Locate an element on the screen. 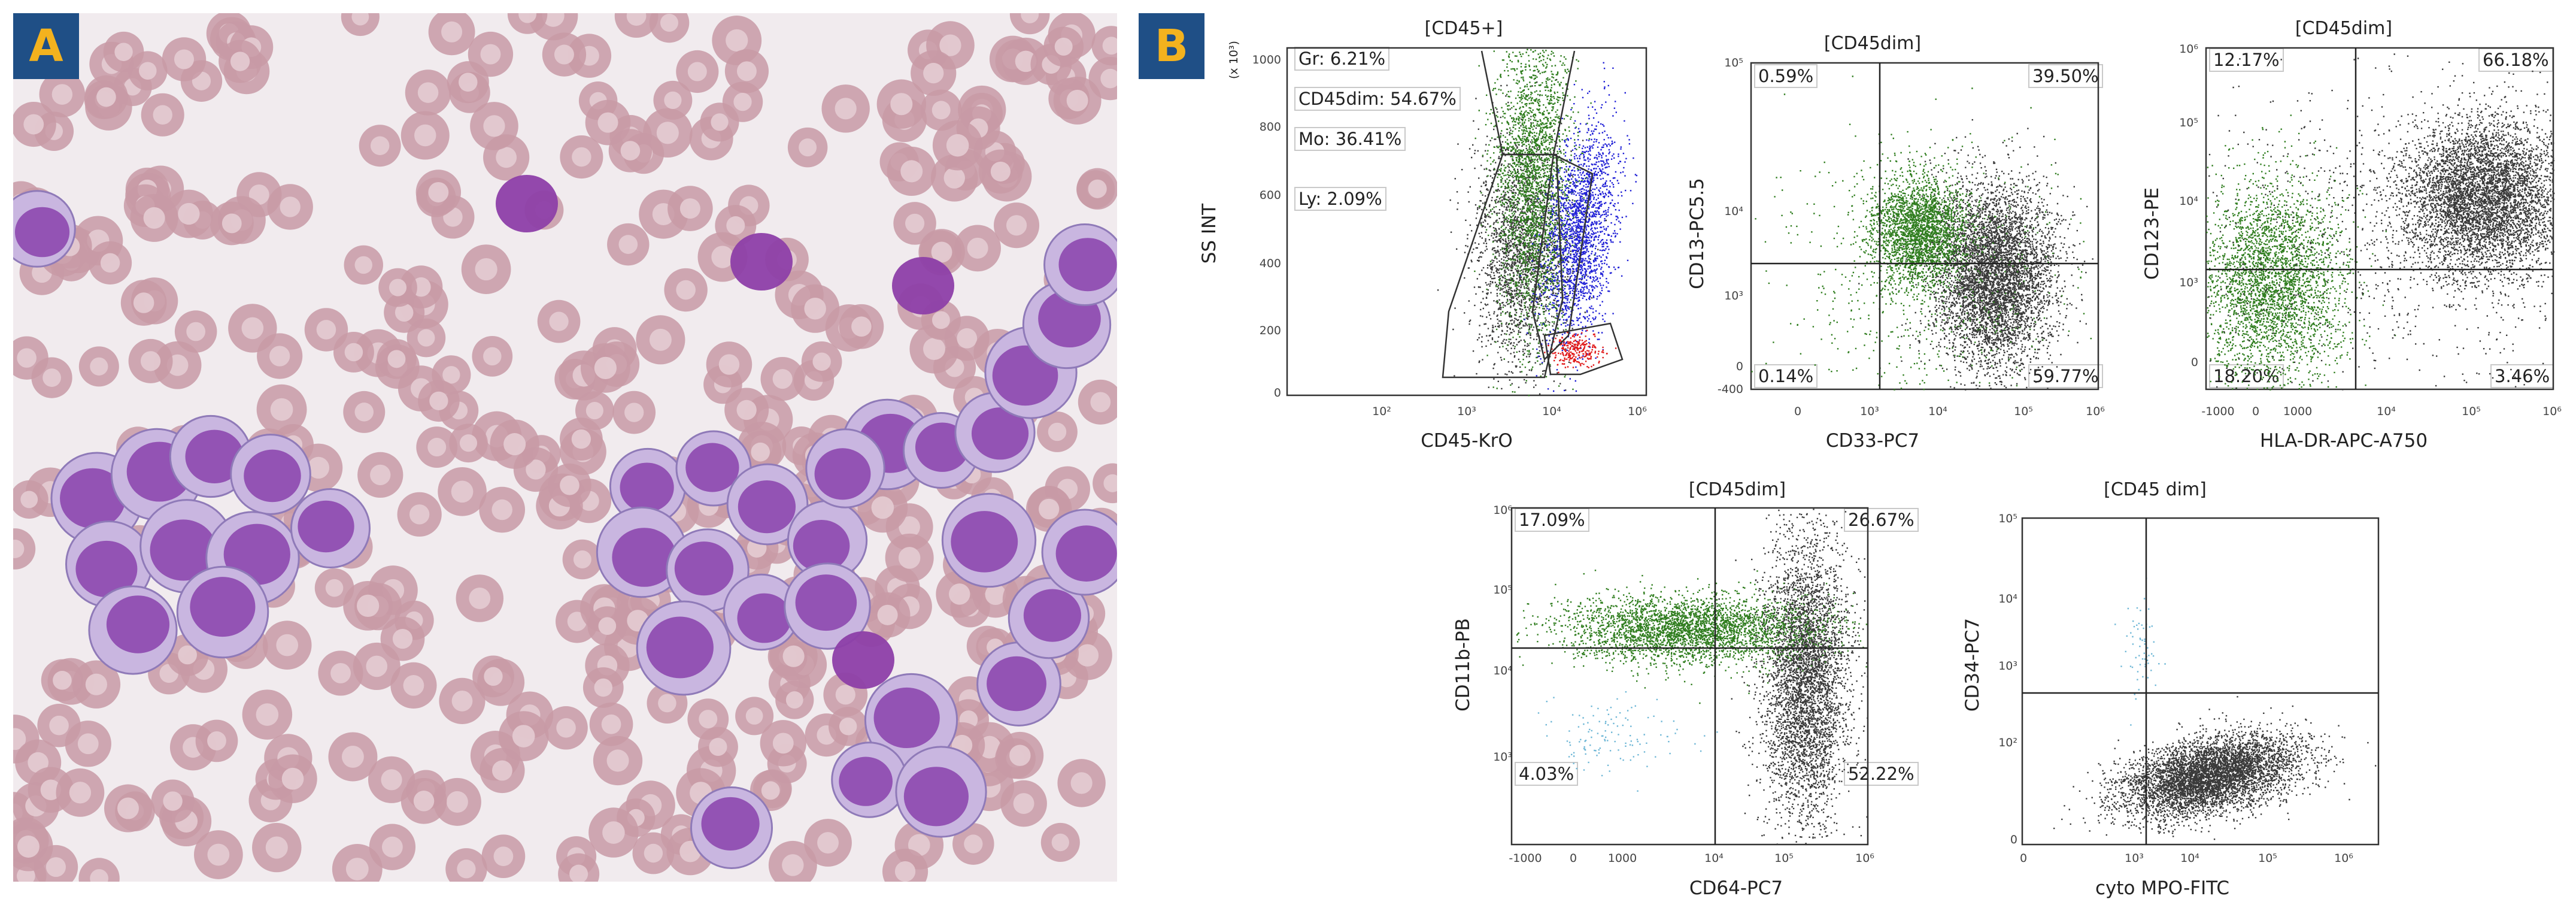  plot1-cd45dim-gray-events is located at coordinates (1522, 233).